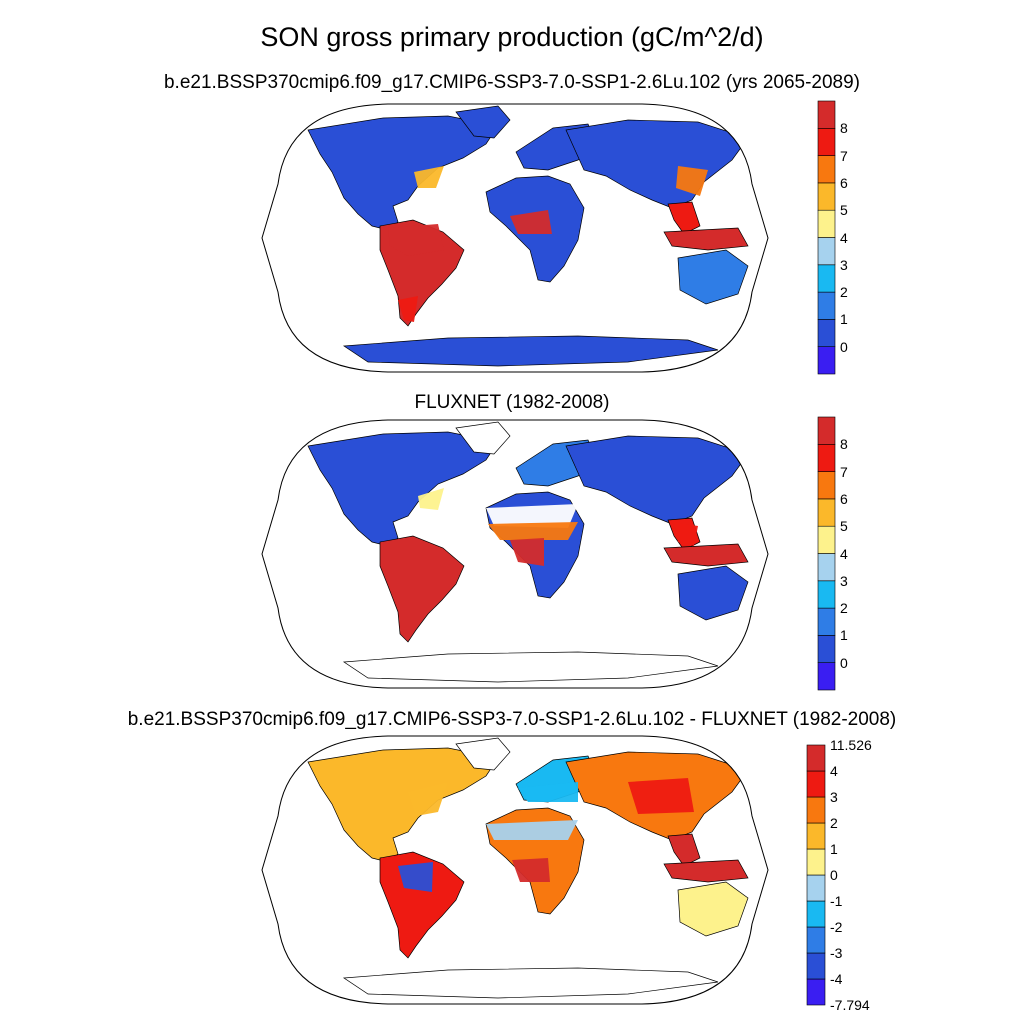 Image resolution: width=1024 pixels, height=1024 pixels. I want to click on colorbar-label: -3, so click(836, 953).